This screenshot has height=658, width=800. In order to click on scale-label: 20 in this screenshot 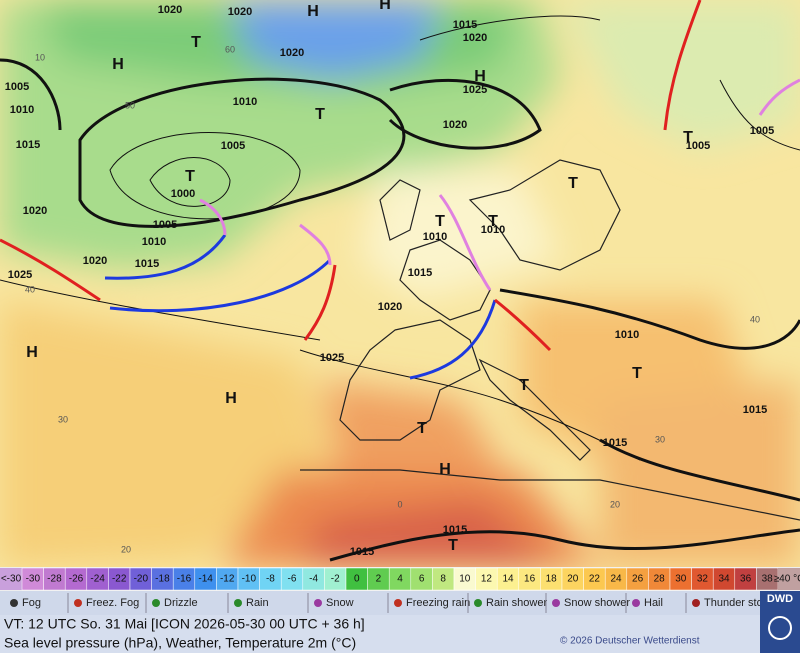, I will do `click(573, 579)`.